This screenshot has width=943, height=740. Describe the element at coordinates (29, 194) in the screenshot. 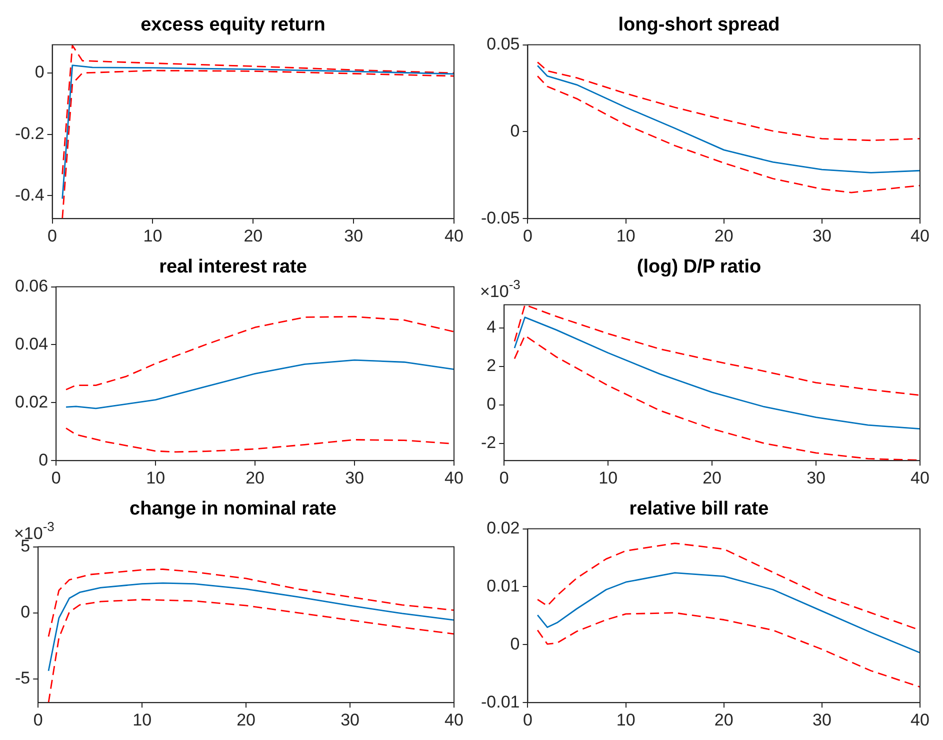

I see `y-tick-label: -0.4` at that location.